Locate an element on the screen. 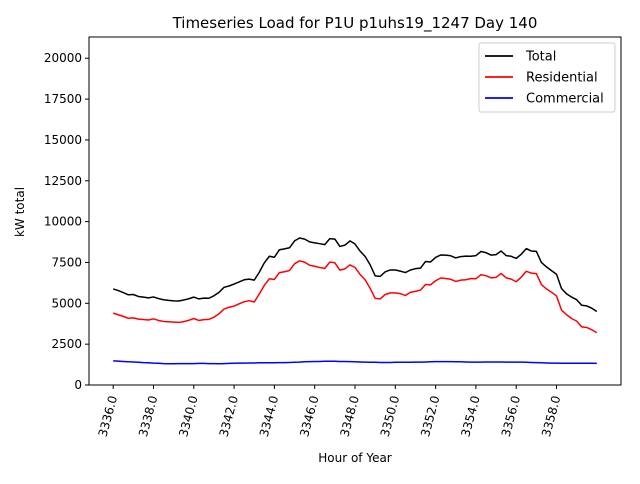 The height and width of the screenshot is (484, 640). legend-box is located at coordinates (547, 77).